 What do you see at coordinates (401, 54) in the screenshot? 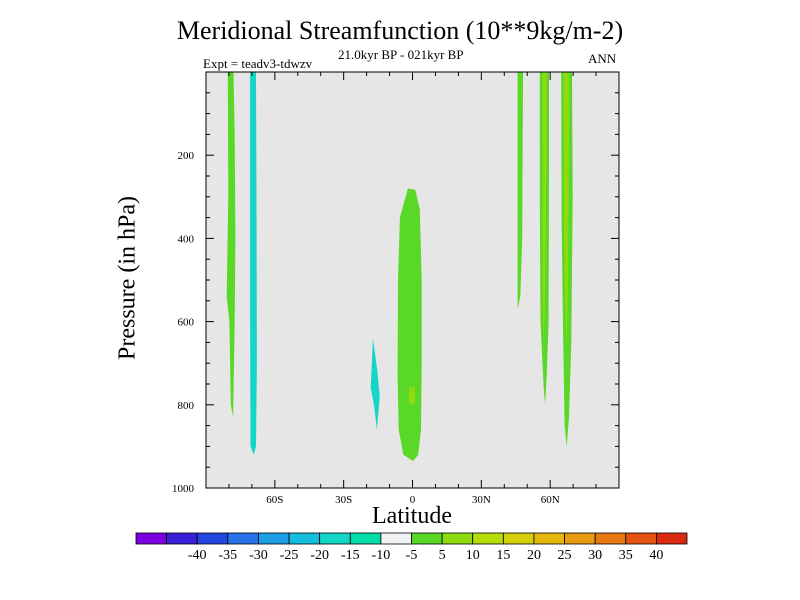
I see `chart-subtitle: 21.0kyr BP - 021kyr BP` at bounding box center [401, 54].